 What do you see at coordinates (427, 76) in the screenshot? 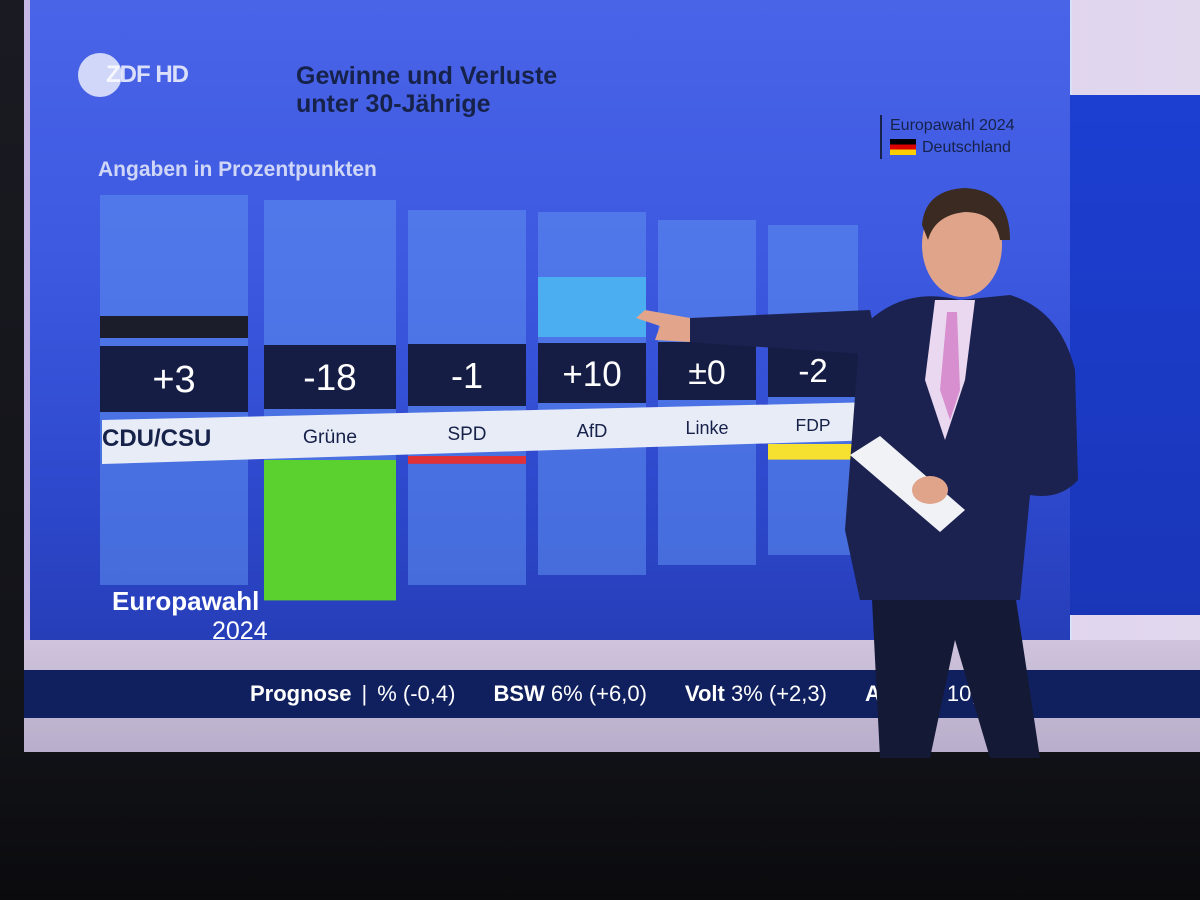
I see `chart-title-line1: Gewinne und Verluste` at bounding box center [427, 76].